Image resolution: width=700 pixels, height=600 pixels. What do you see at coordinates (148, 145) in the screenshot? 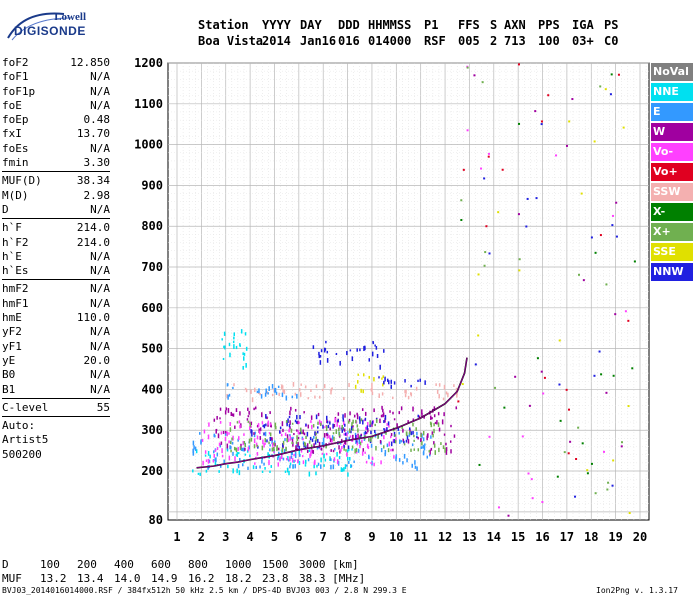
I see `y-tick-label: 1000` at bounding box center [148, 145].